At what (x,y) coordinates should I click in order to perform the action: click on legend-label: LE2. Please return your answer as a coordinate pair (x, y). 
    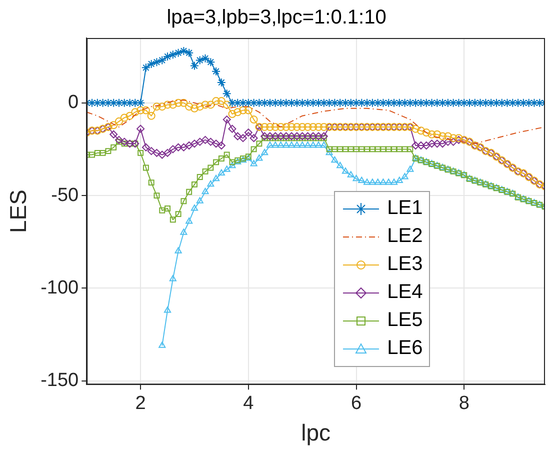
    Looking at the image, I should click on (405, 236).